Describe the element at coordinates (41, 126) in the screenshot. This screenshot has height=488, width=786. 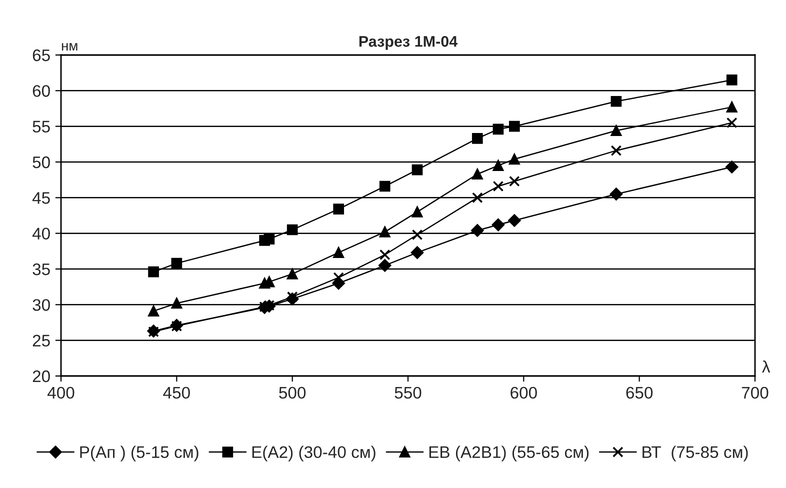
I see `y-tick-label: 55` at that location.